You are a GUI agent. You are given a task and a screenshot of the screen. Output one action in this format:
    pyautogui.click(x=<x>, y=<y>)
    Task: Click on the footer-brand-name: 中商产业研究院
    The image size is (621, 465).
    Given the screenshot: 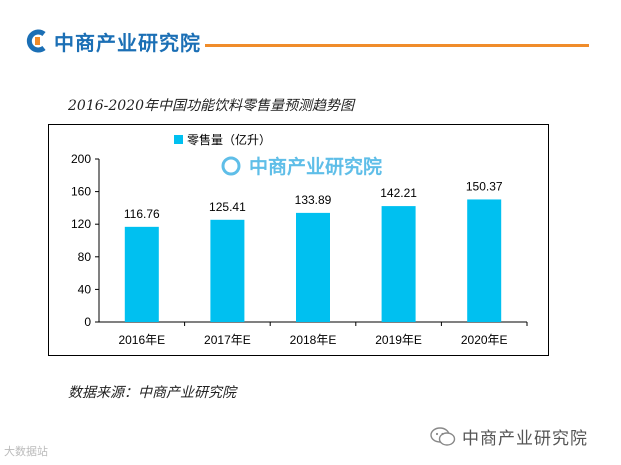 What is the action you would take?
    pyautogui.click(x=525, y=439)
    